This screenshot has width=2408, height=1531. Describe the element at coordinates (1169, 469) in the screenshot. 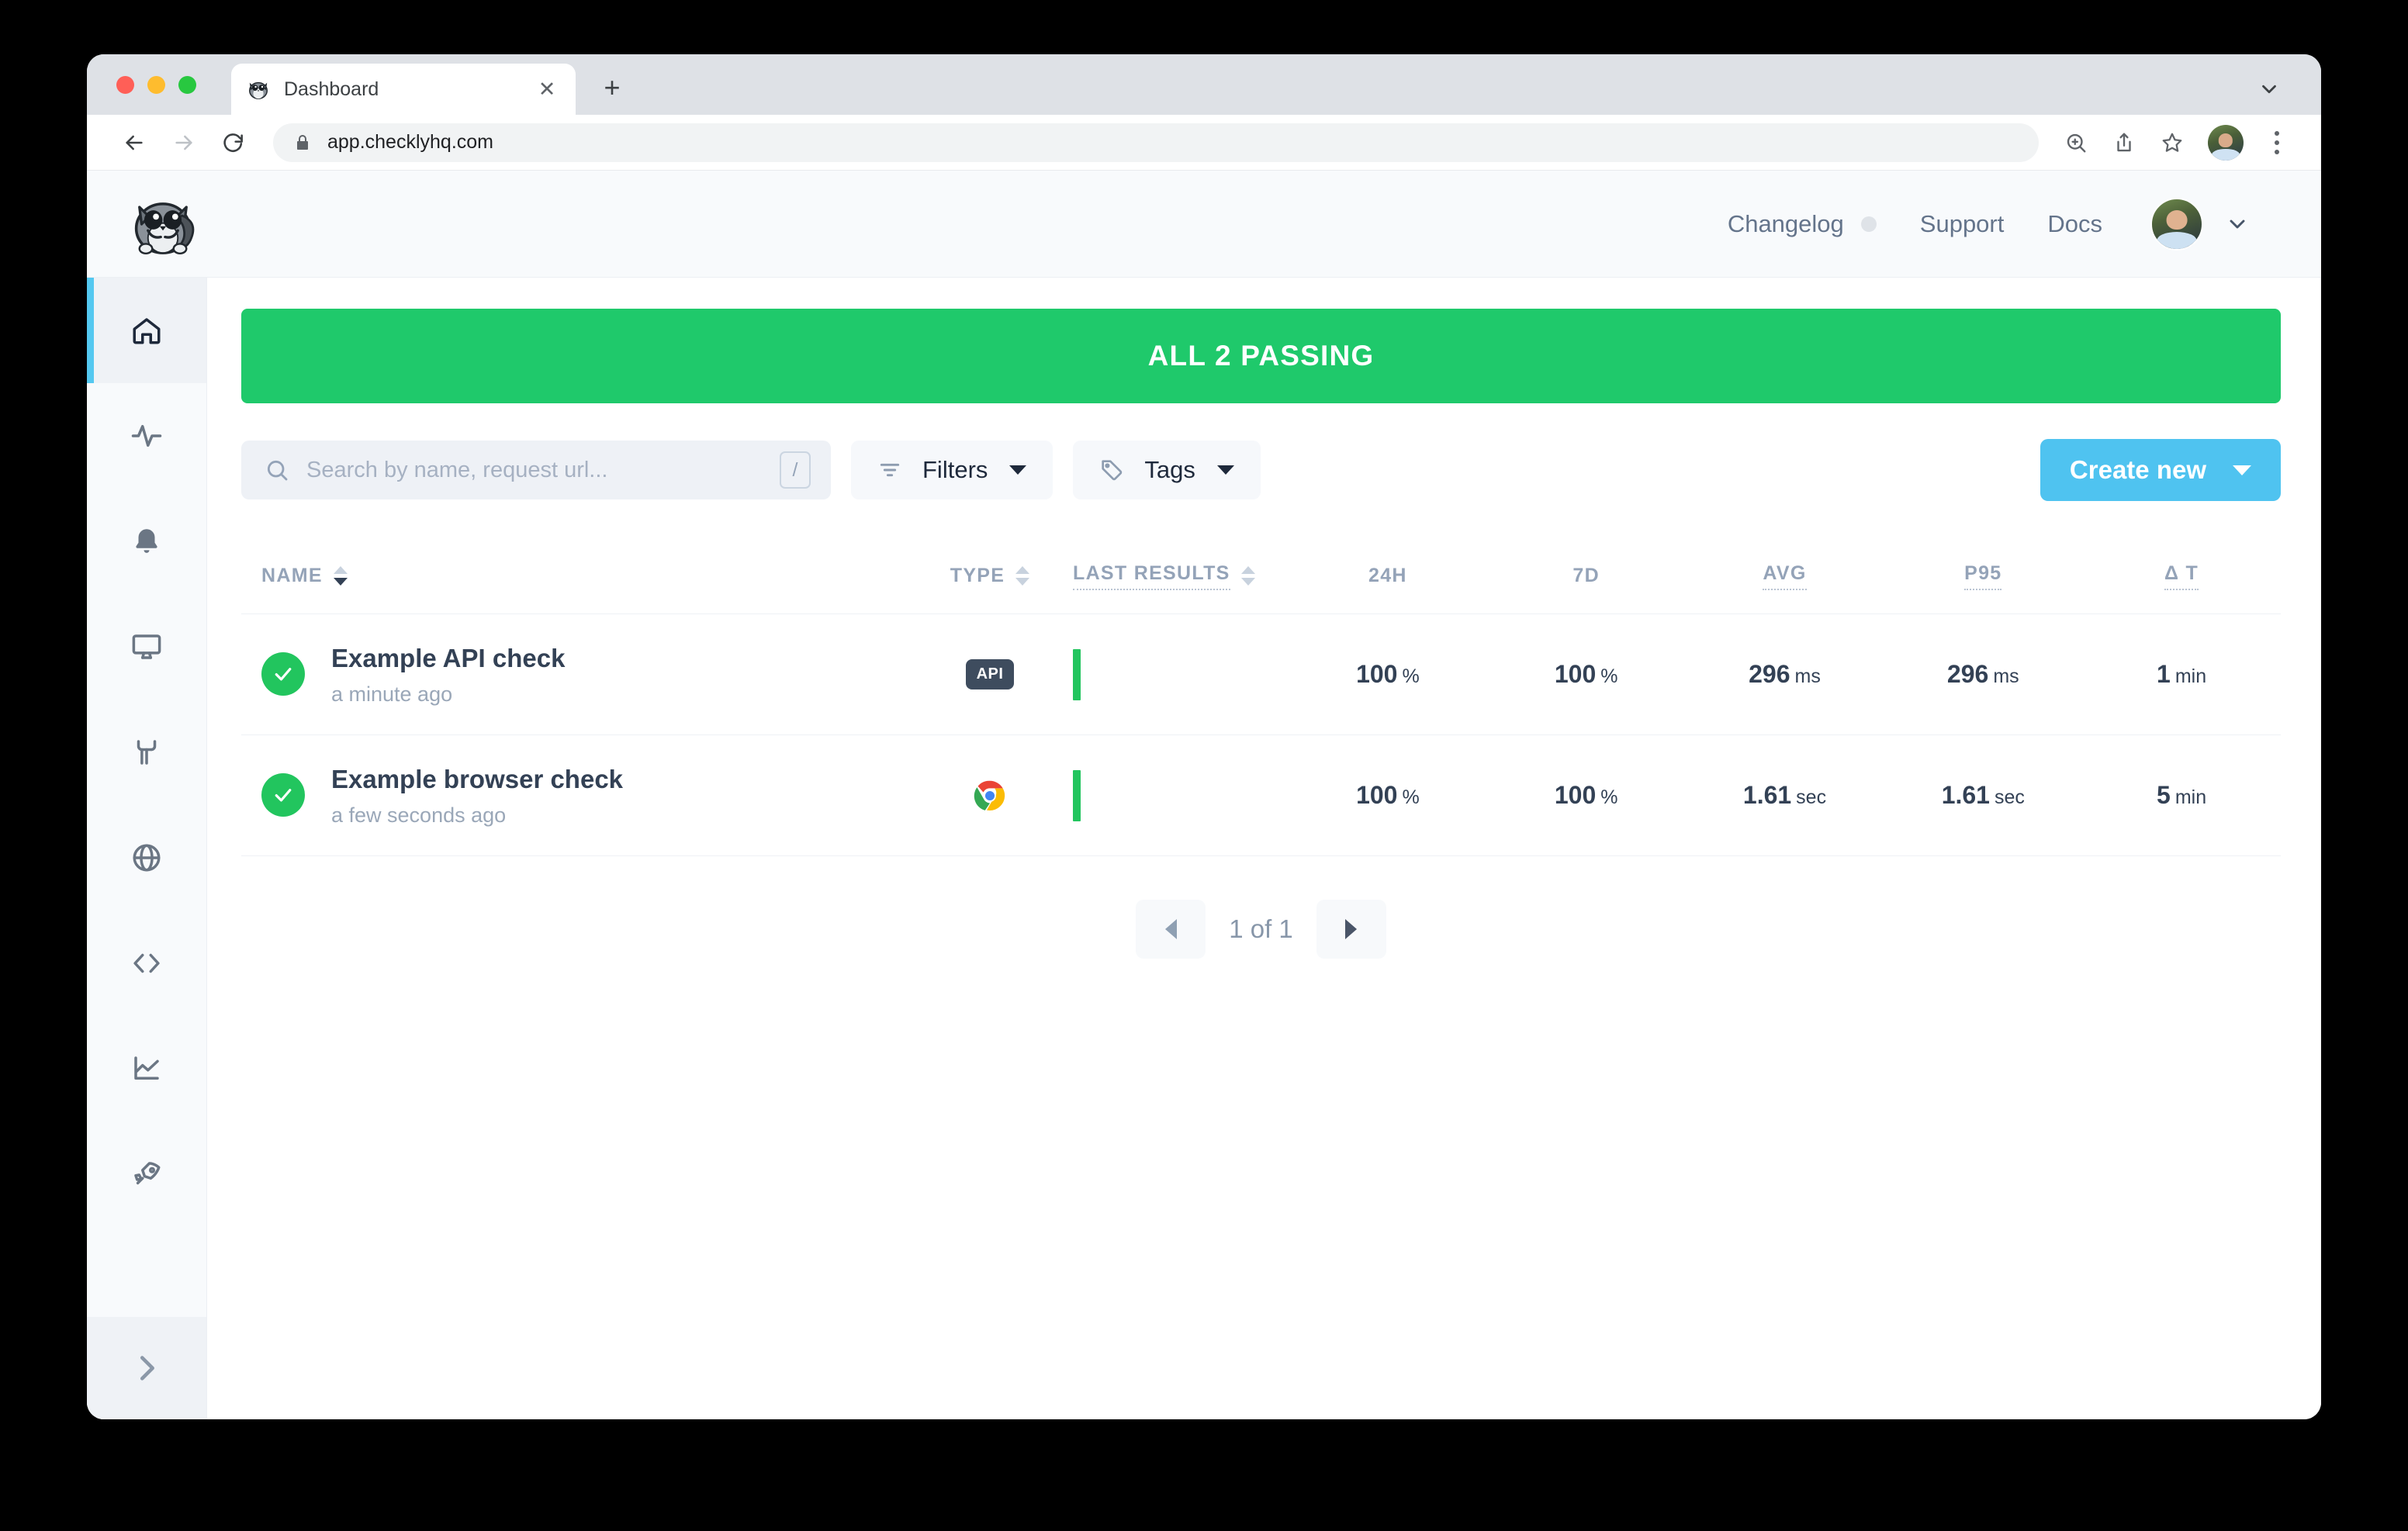

I see `tags-label: Tags` at that location.